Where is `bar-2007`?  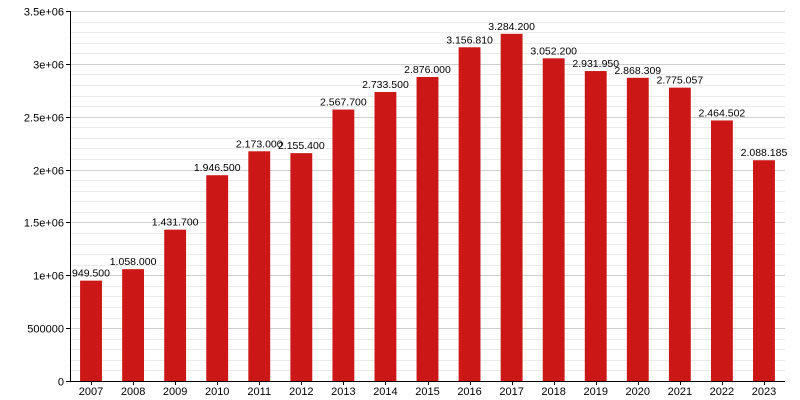
bar-2007 is located at coordinates (91, 330).